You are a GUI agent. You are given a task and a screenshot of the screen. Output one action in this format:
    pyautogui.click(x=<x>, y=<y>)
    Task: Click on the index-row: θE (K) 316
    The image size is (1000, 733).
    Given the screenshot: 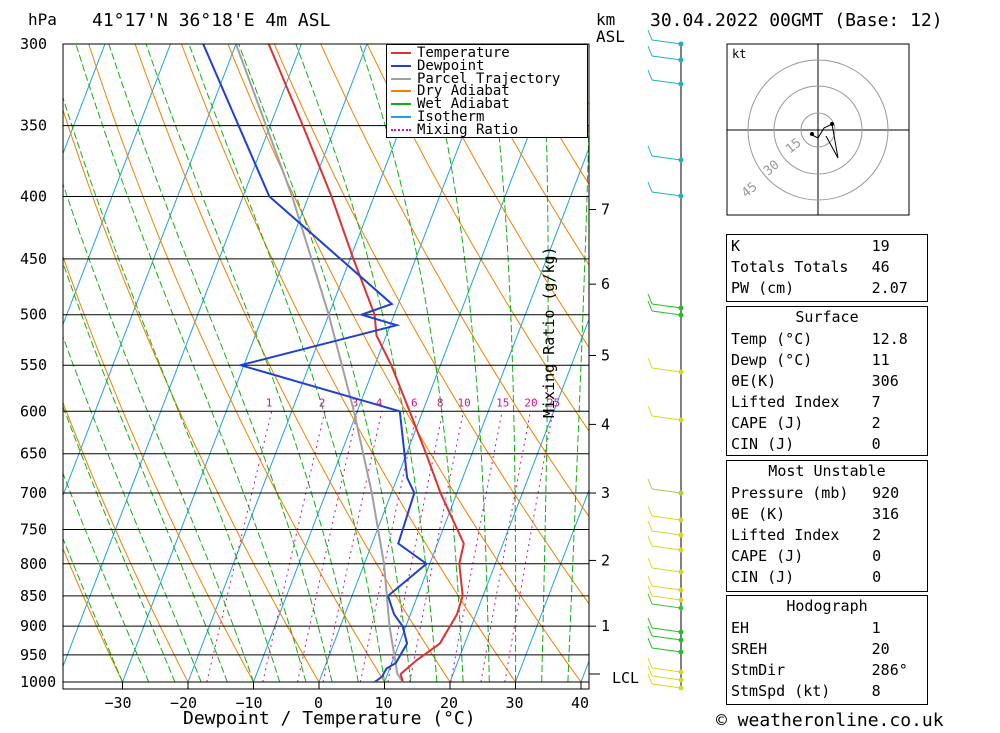 What is the action you would take?
    pyautogui.click(x=827, y=514)
    